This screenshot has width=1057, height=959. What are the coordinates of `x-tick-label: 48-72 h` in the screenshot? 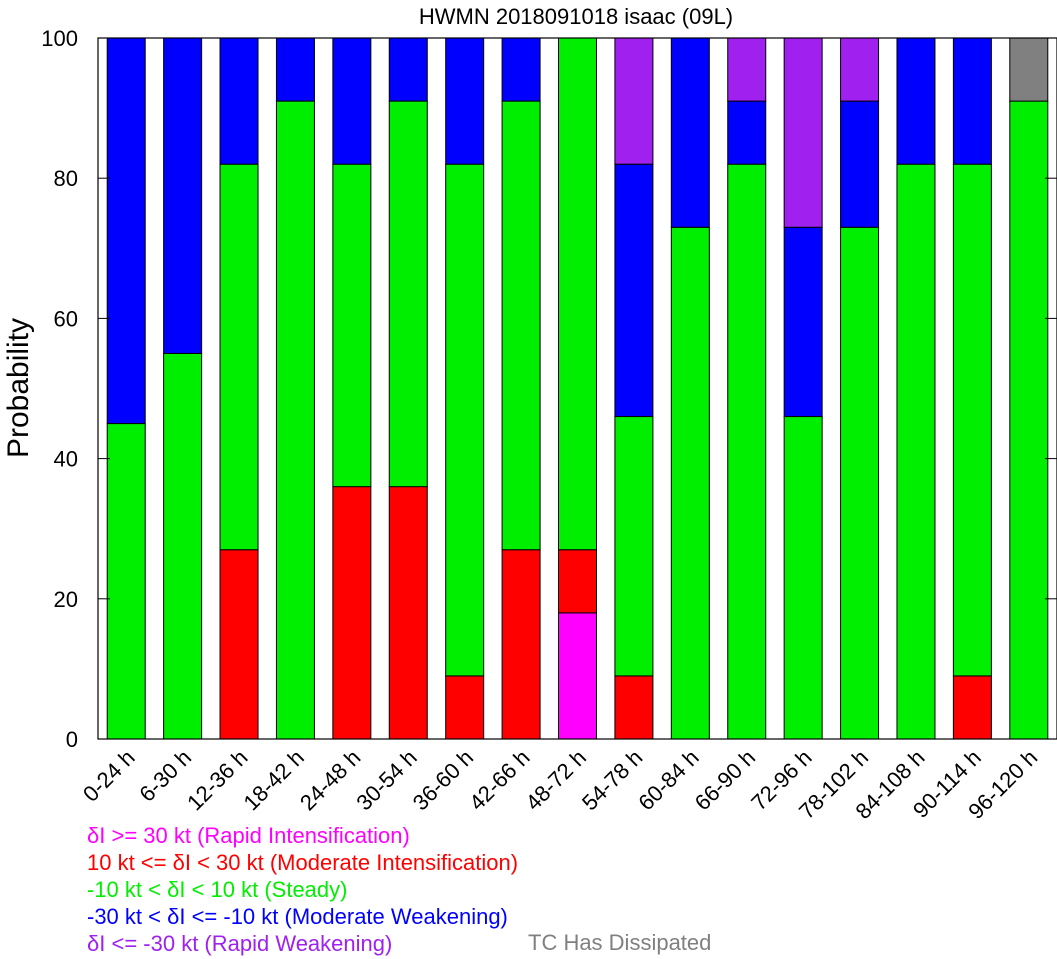 It's located at (556, 780).